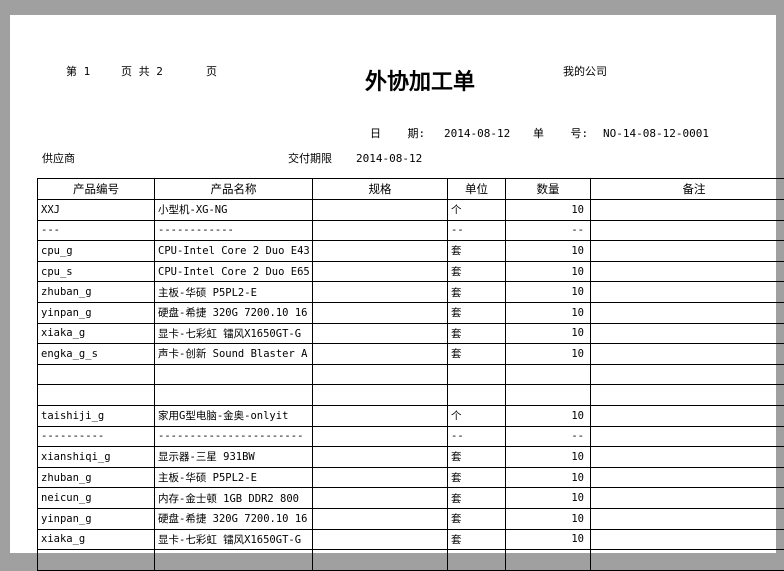  I want to click on column-header-remark: 备注, so click(687, 189).